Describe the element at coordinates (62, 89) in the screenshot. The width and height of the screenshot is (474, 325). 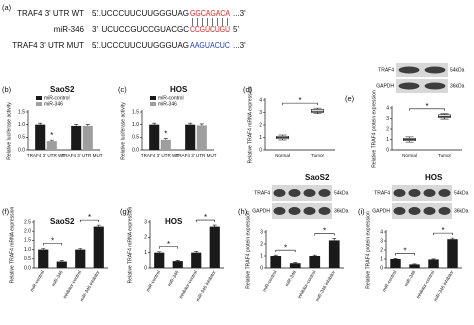
I see `panel-title: SaoS2` at that location.